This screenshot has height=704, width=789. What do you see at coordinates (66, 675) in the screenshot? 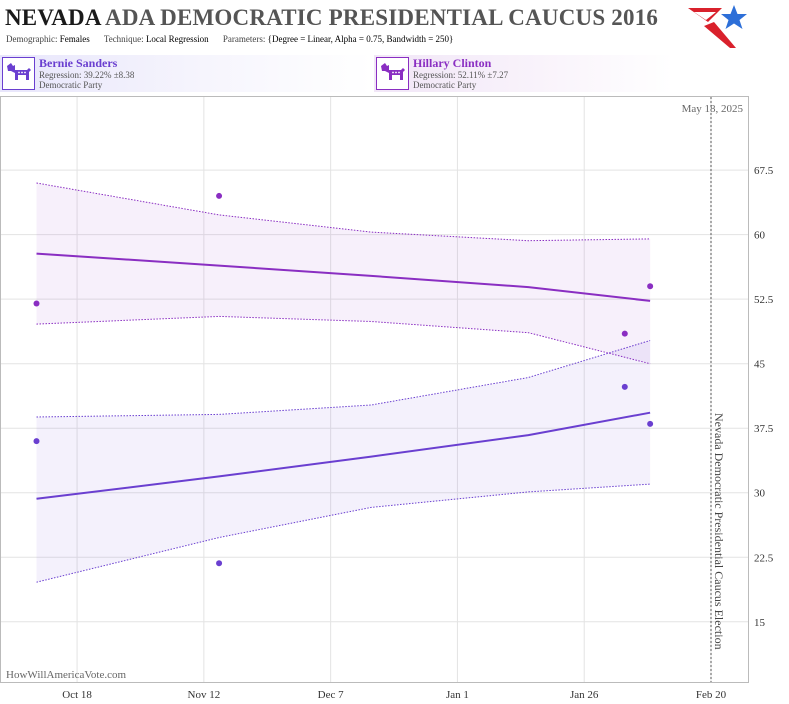
I see `watermark: HowWillAmericaVote.com` at bounding box center [66, 675].